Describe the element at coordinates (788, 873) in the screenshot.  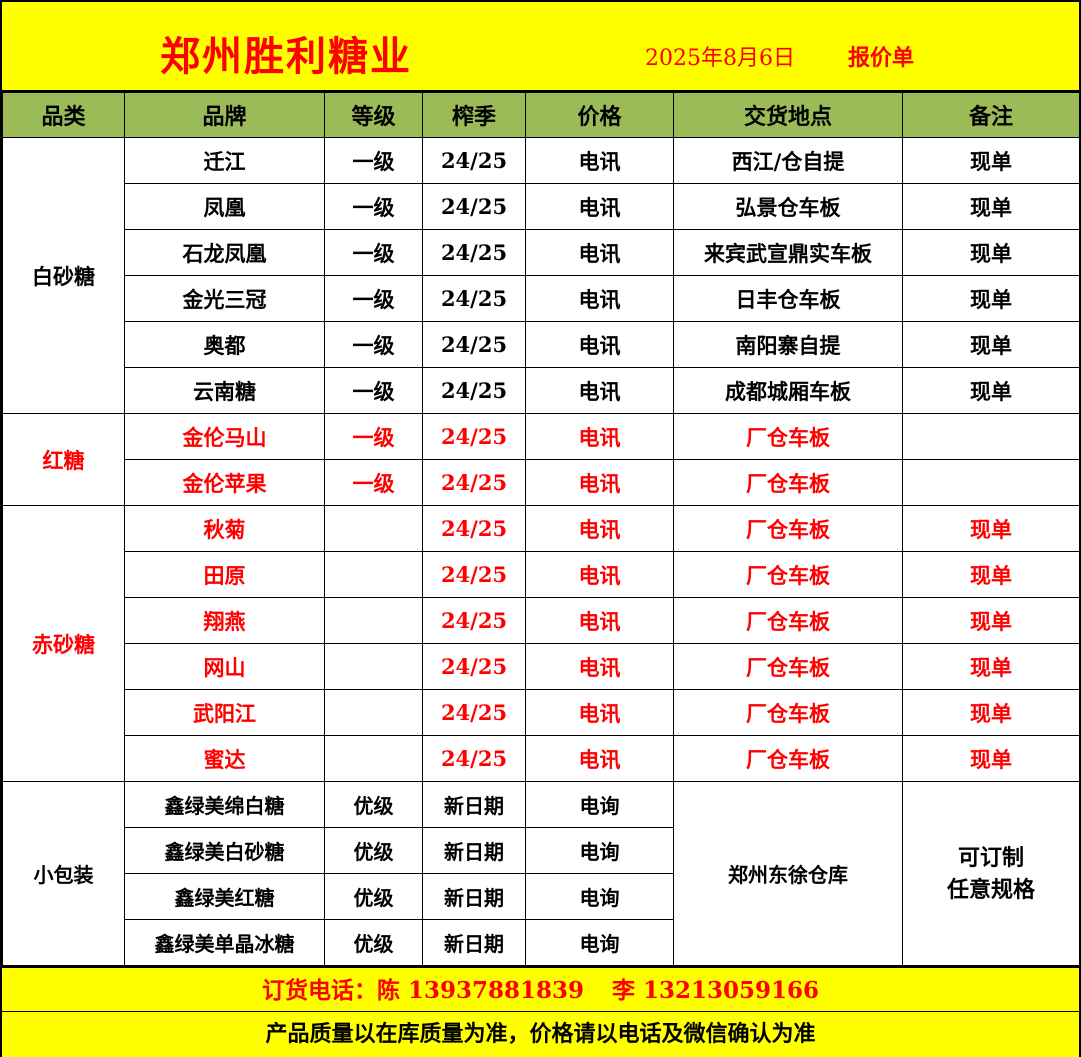
I see `delivery-cell: 郑州东徐仓库` at that location.